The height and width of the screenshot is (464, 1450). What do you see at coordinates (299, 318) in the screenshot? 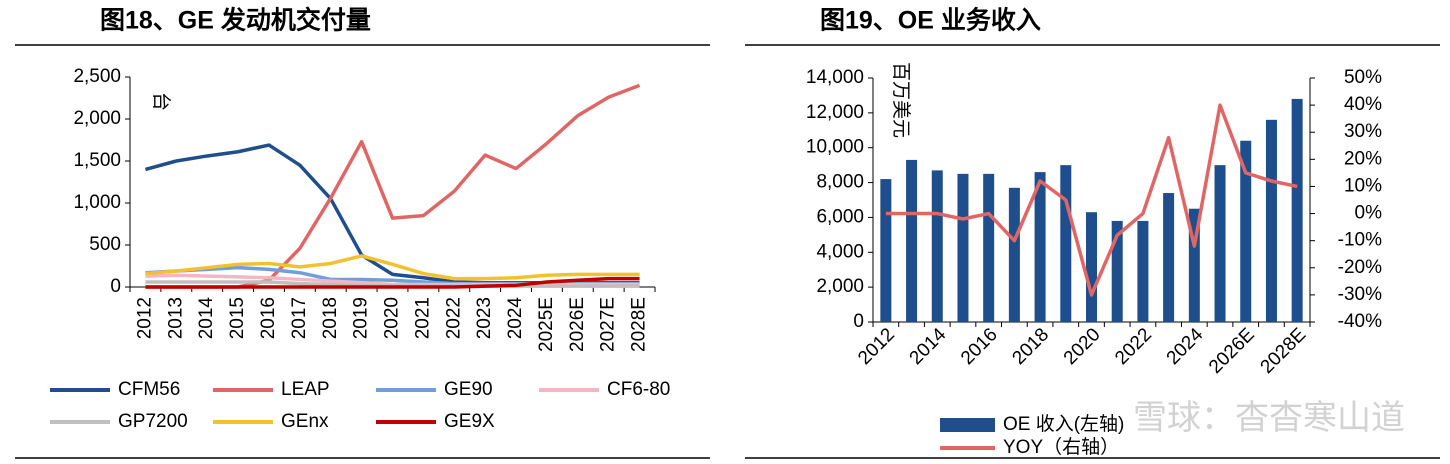
I see `x-tick-label: 2017` at bounding box center [299, 318].